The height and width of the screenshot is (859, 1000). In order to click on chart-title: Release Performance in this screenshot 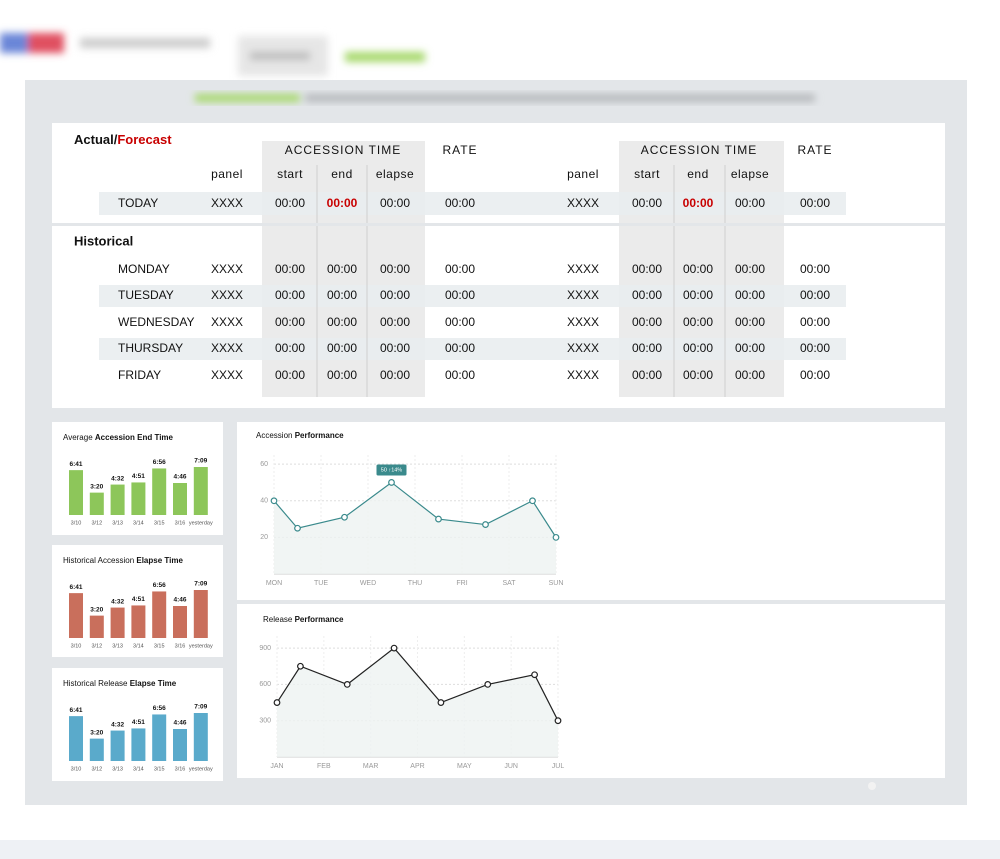, I will do `click(303, 619)`.